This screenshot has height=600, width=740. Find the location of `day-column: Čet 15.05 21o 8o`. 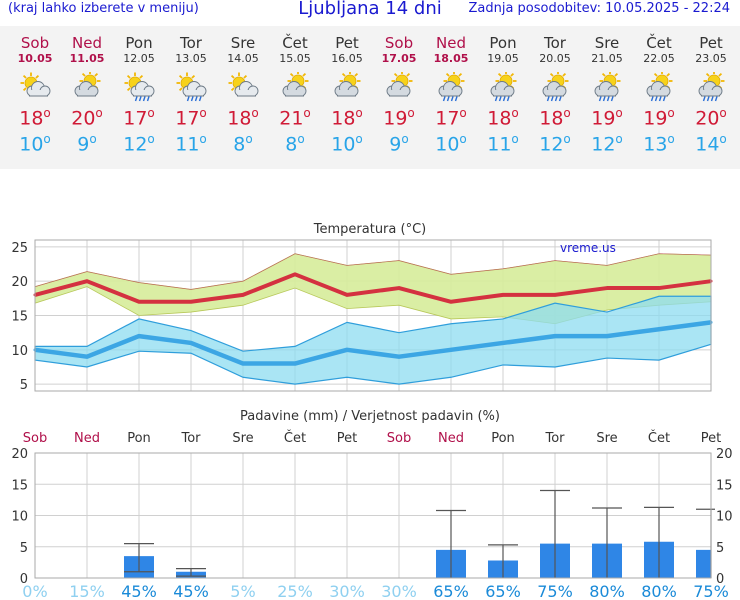

day-column: Čet 15.05 21o 8o is located at coordinates (295, 92).